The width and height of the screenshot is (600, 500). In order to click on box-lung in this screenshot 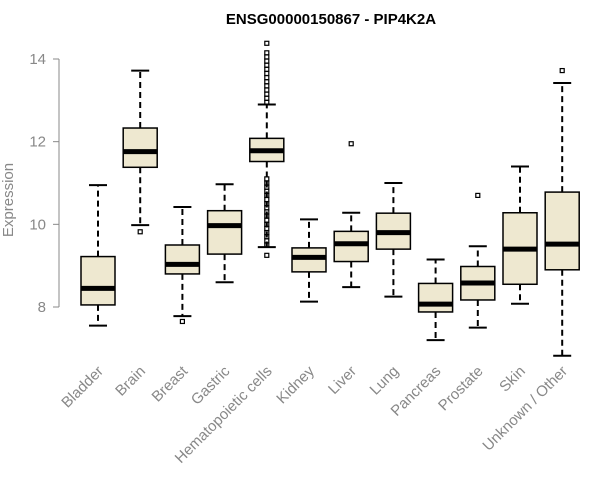, I will do `click(393, 240)`.